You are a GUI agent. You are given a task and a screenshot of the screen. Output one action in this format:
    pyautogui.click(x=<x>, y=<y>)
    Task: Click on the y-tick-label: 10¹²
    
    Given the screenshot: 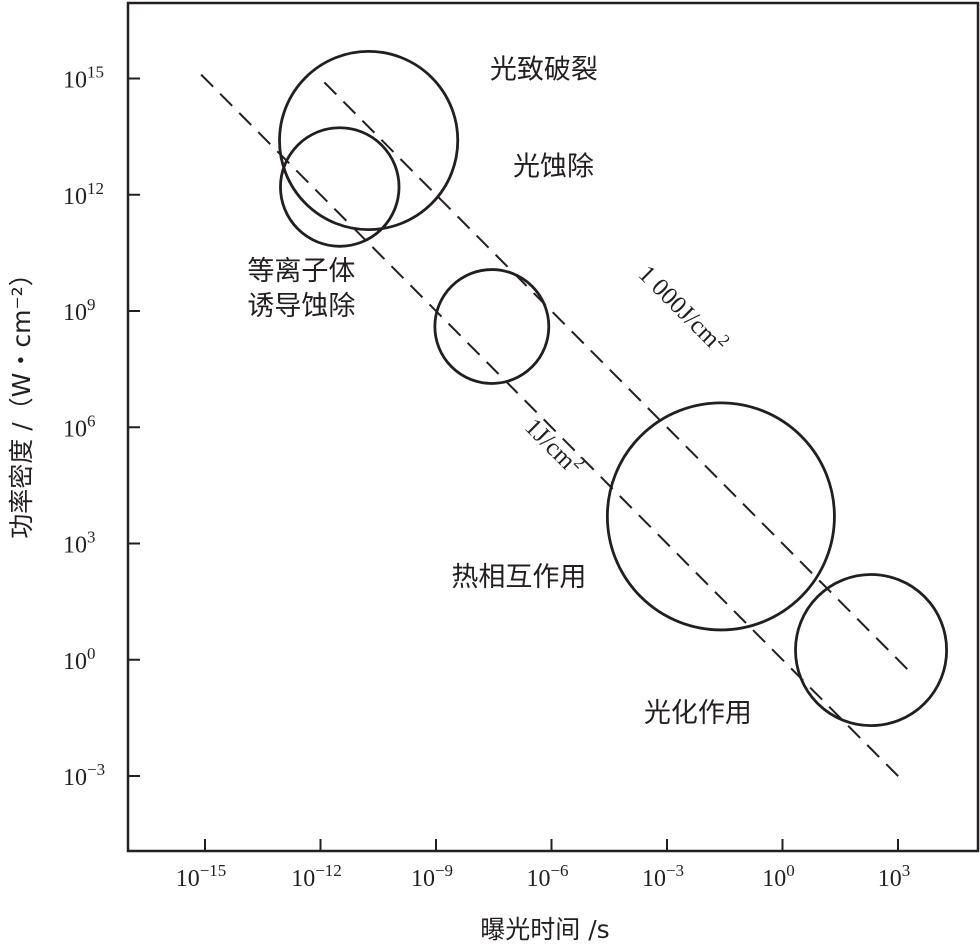 What is the action you would take?
    pyautogui.click(x=83, y=194)
    